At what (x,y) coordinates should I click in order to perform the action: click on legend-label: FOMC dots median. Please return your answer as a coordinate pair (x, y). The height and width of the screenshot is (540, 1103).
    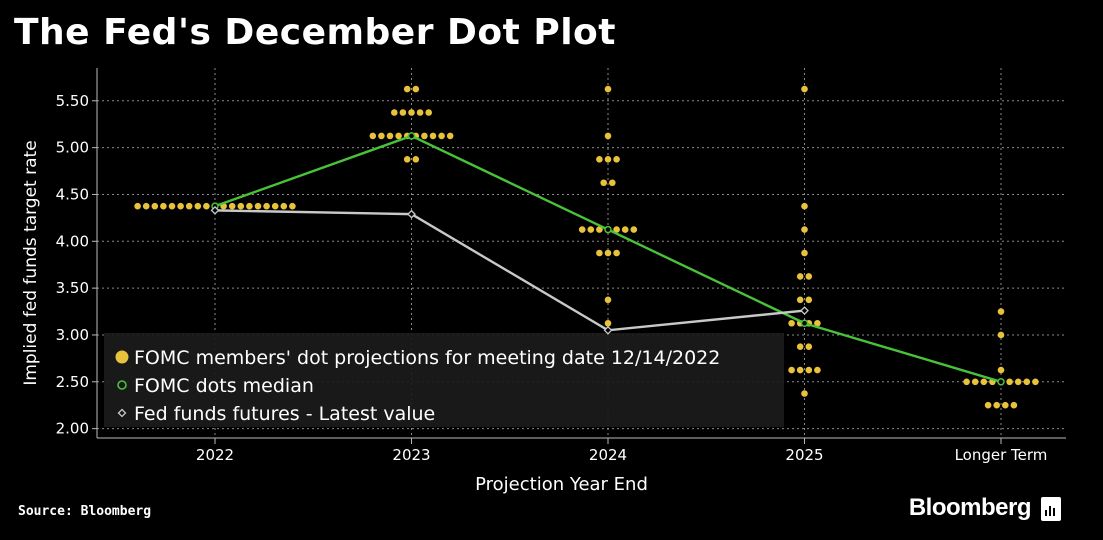
    Looking at the image, I should click on (224, 386).